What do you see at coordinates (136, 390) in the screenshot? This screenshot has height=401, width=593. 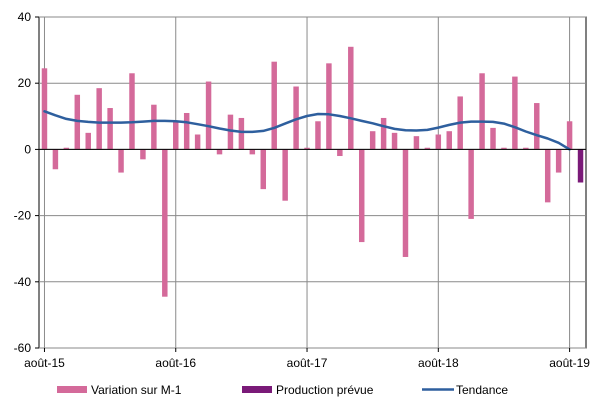 I see `legend-label: Variation sur M-1` at bounding box center [136, 390].